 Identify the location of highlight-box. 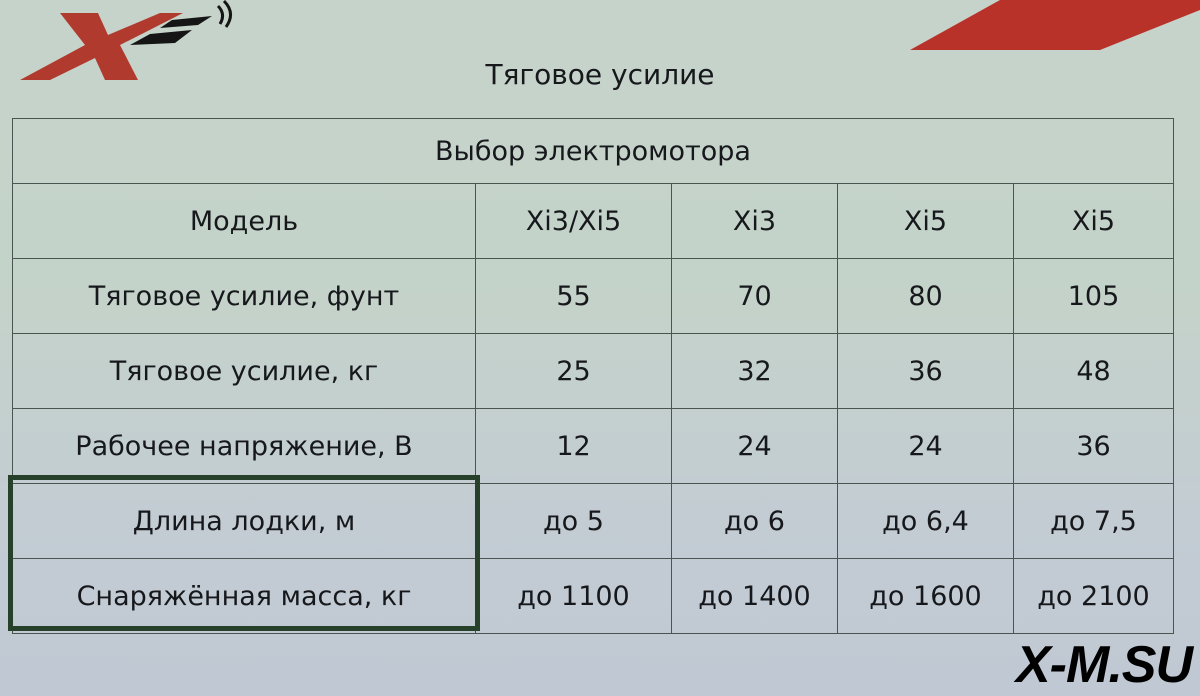
(244, 553).